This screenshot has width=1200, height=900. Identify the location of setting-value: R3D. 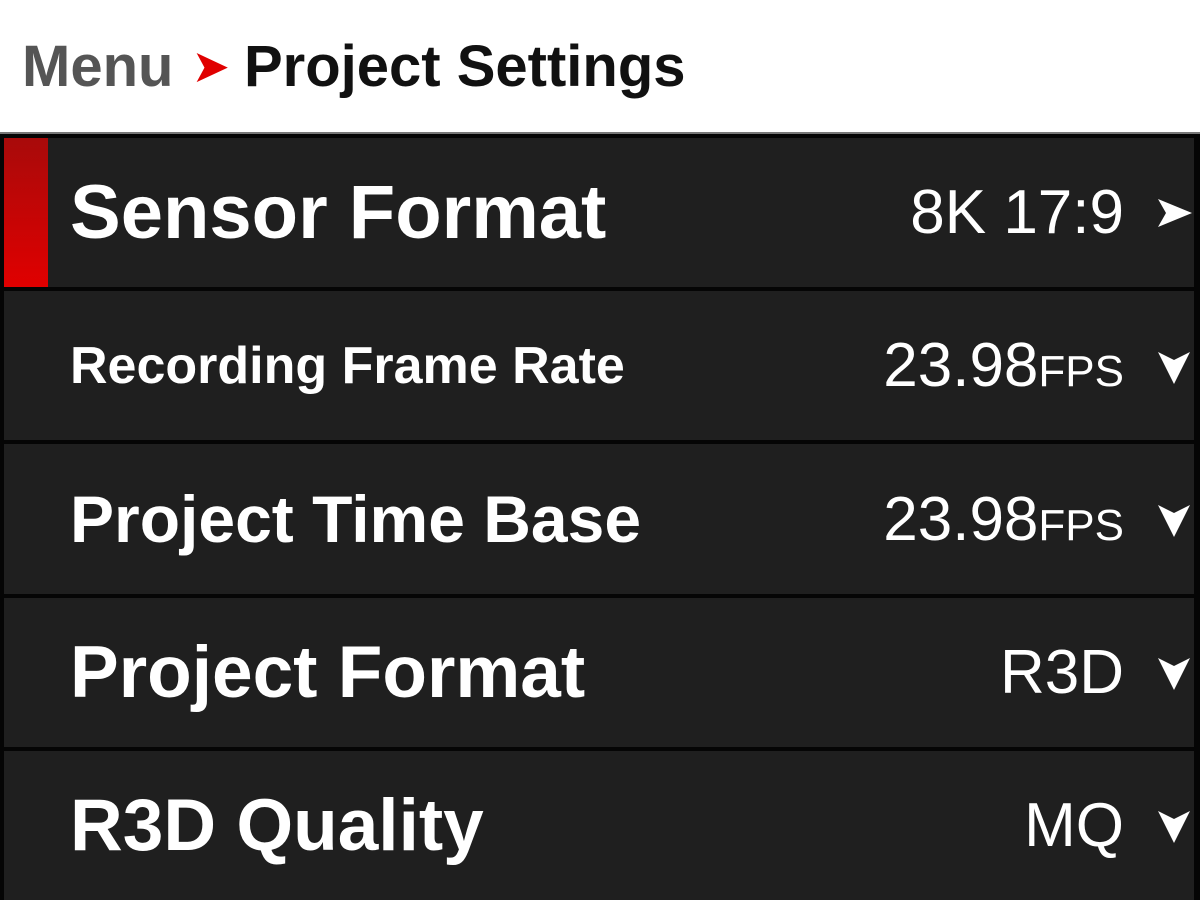
(1062, 672).